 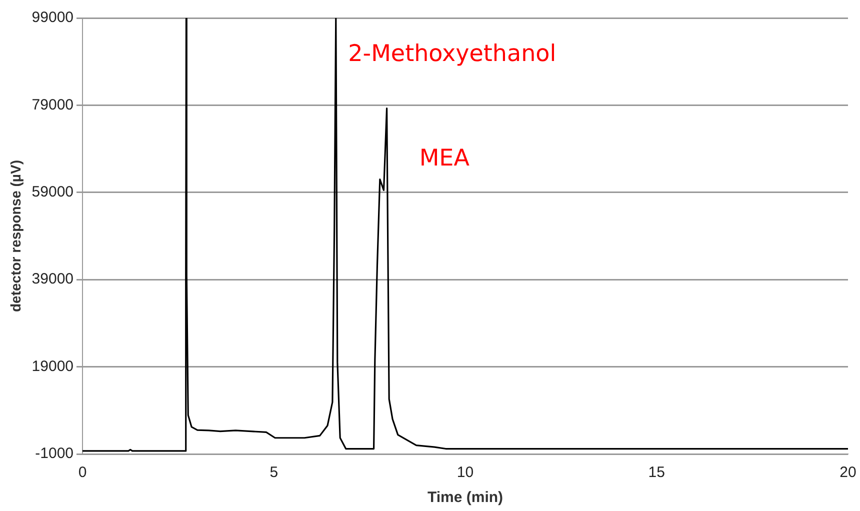 I want to click on x-tick-label: 20, so click(x=848, y=473).